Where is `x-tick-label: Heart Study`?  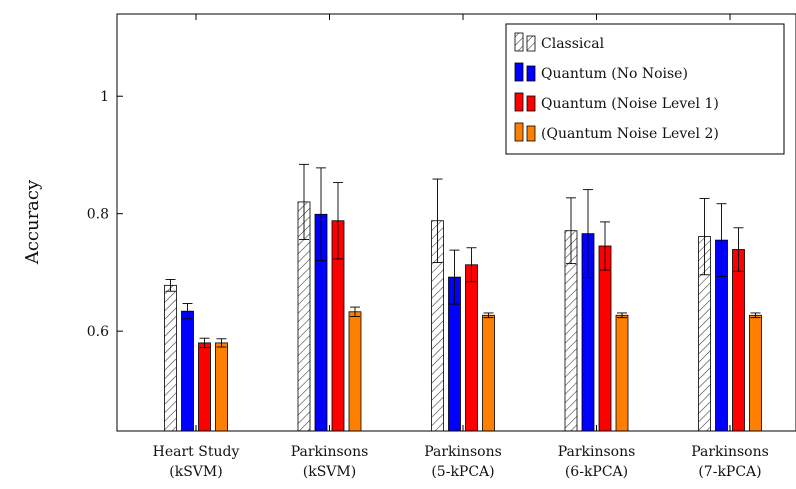 x-tick-label: Heart Study is located at coordinates (196, 452).